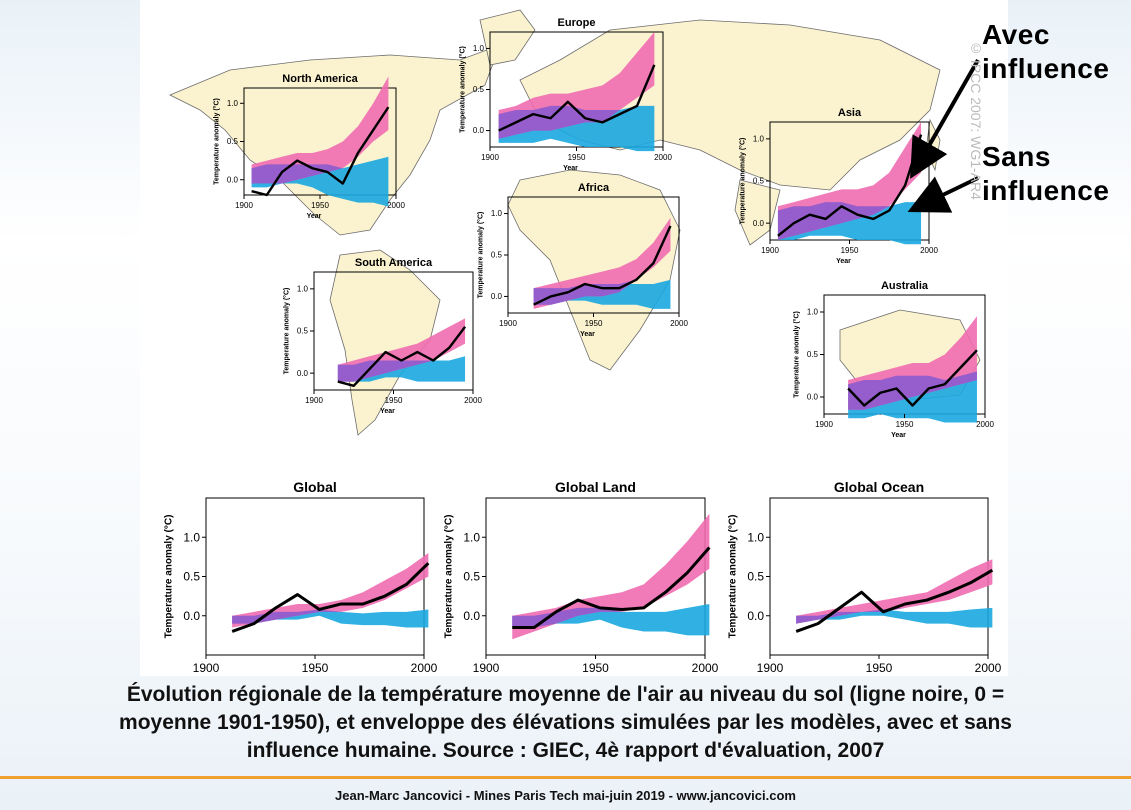 Image resolution: width=1131 pixels, height=810 pixels. Describe the element at coordinates (497, 213) in the screenshot. I see `y-tick-label-africa-1: 1.0` at that location.